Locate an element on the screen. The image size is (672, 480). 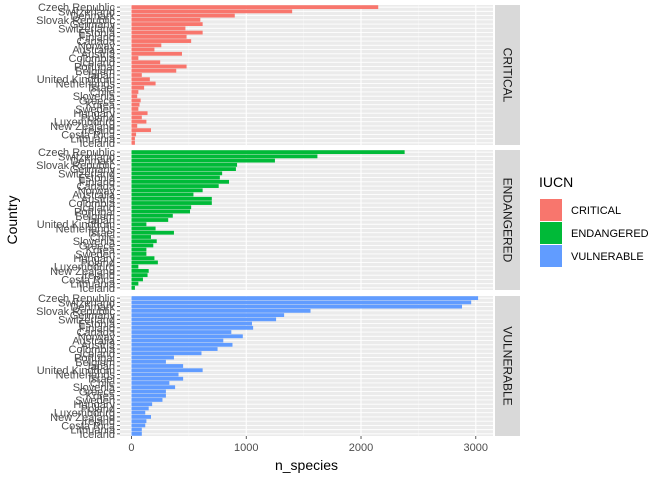
facet-strip-label: ENDANGERED is located at coordinates (508, 220).